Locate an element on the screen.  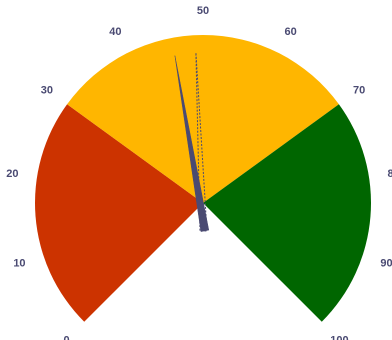
tick-label-80: 80 is located at coordinates (389, 174).